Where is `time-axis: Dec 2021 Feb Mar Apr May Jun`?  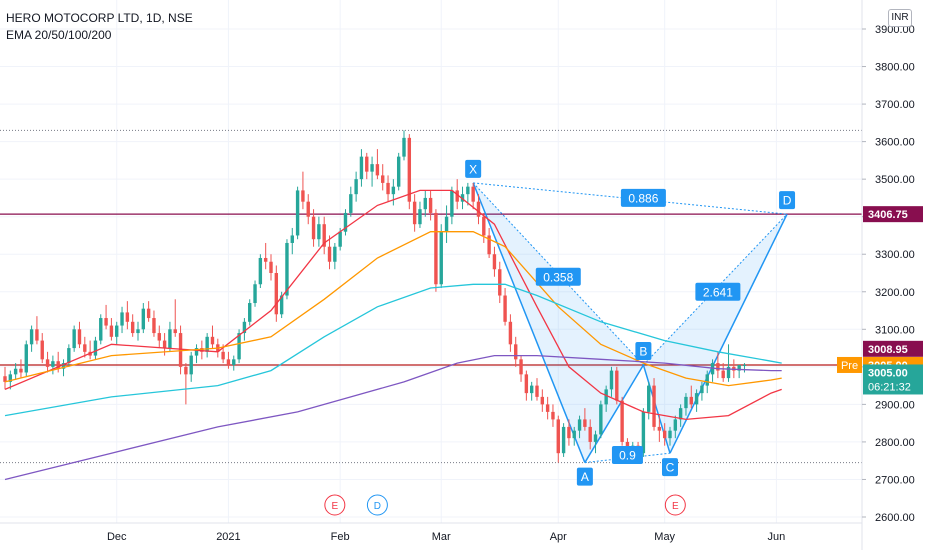 time-axis: Dec 2021 Feb Mar Apr May Jun is located at coordinates (446, 537).